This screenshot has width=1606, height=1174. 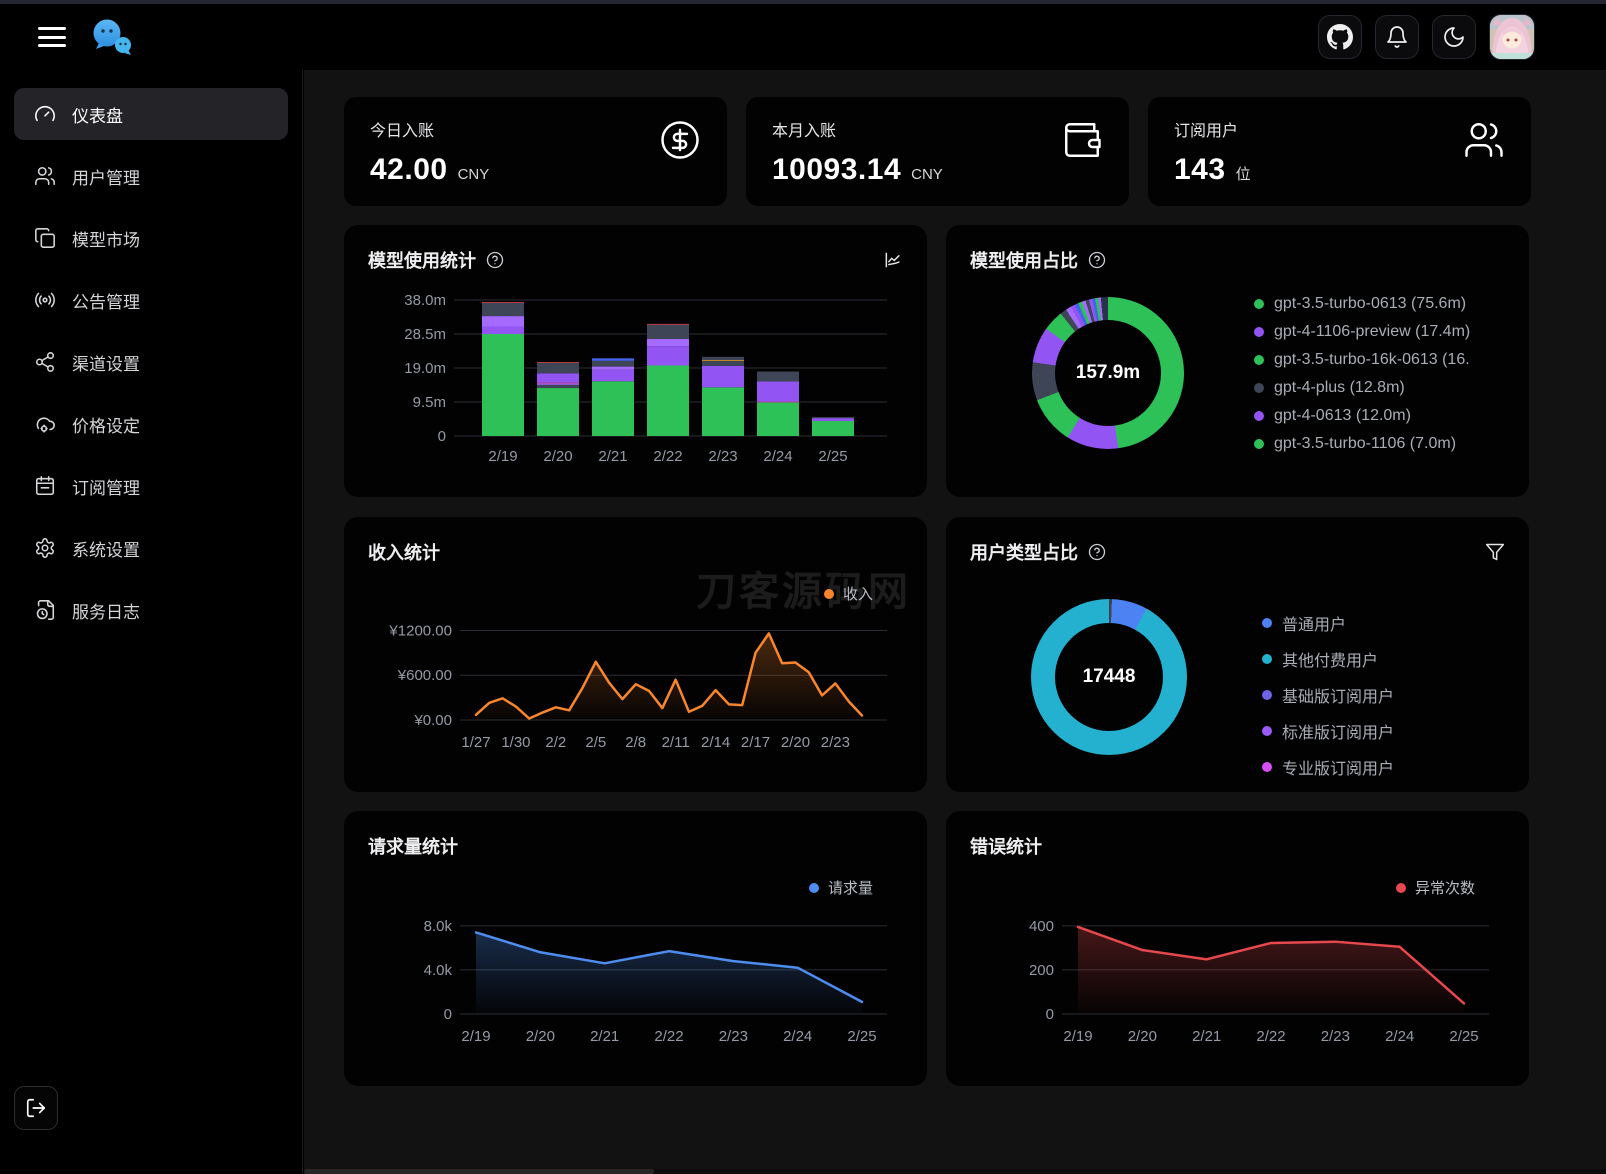 I want to click on legend-item: 基础版订阅用户, so click(x=1328, y=695).